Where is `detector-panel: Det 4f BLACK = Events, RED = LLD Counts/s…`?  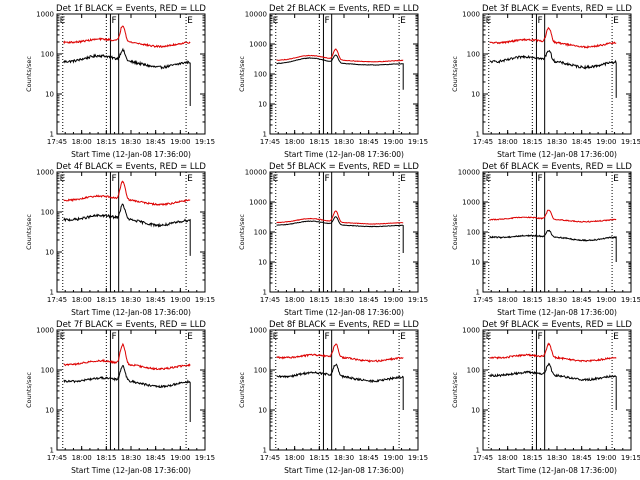 detector-panel: Det 4f BLACK = Events, RED = LLD Counts/s… is located at coordinates (120, 239).